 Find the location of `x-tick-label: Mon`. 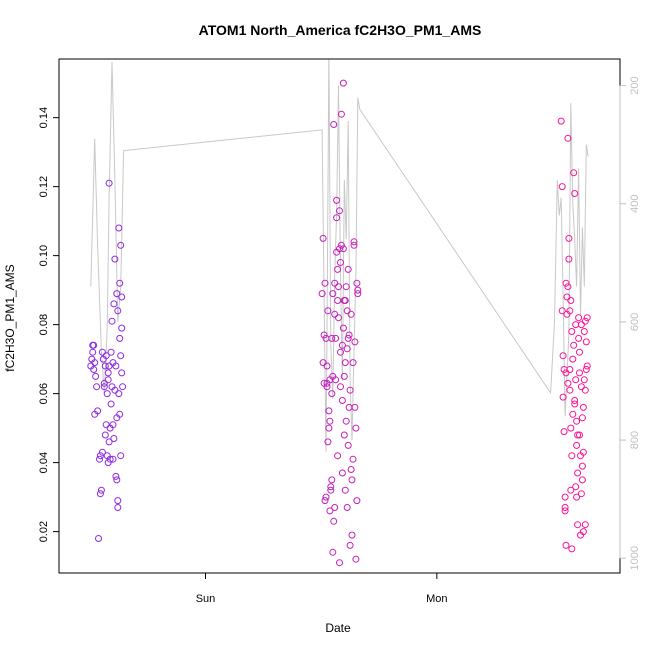

x-tick-label: Mon is located at coordinates (436, 599).